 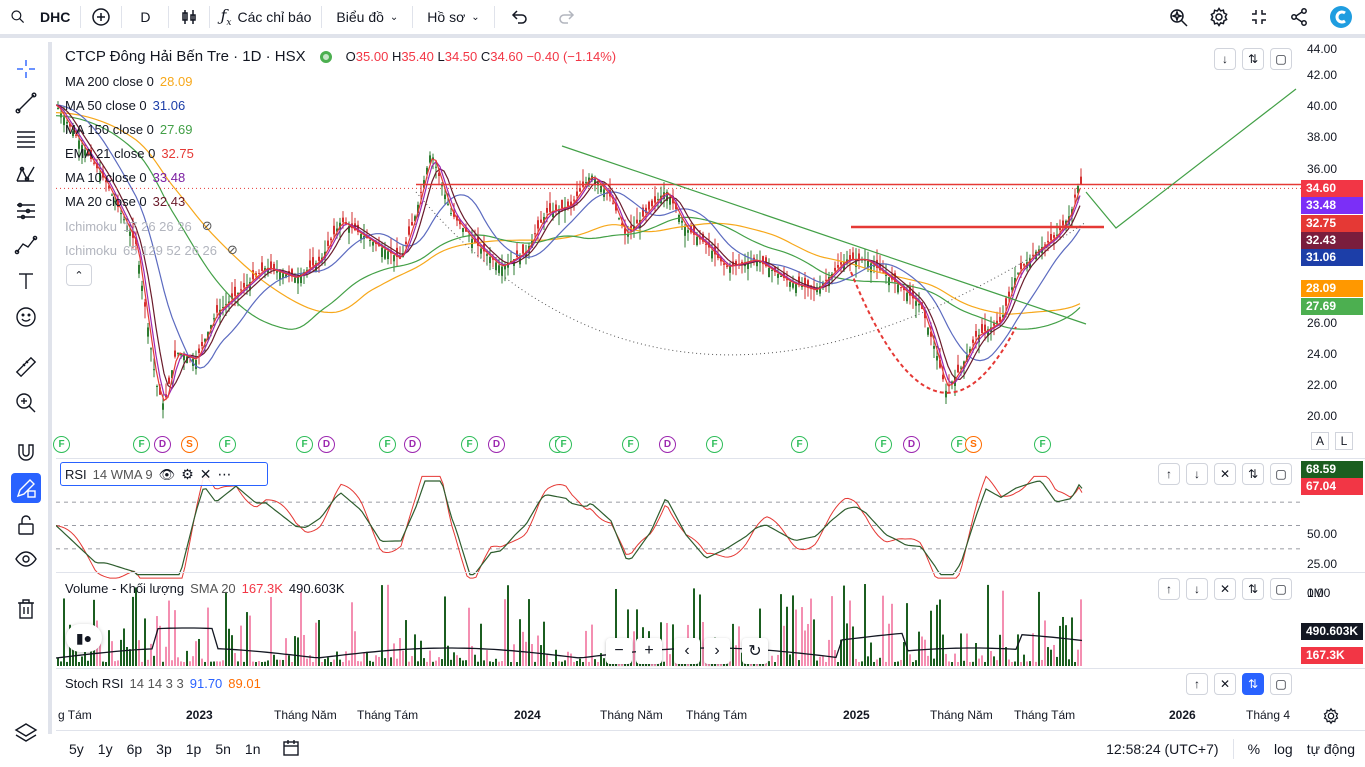 I want to click on eye-icon: 👁, so click(x=167, y=474).